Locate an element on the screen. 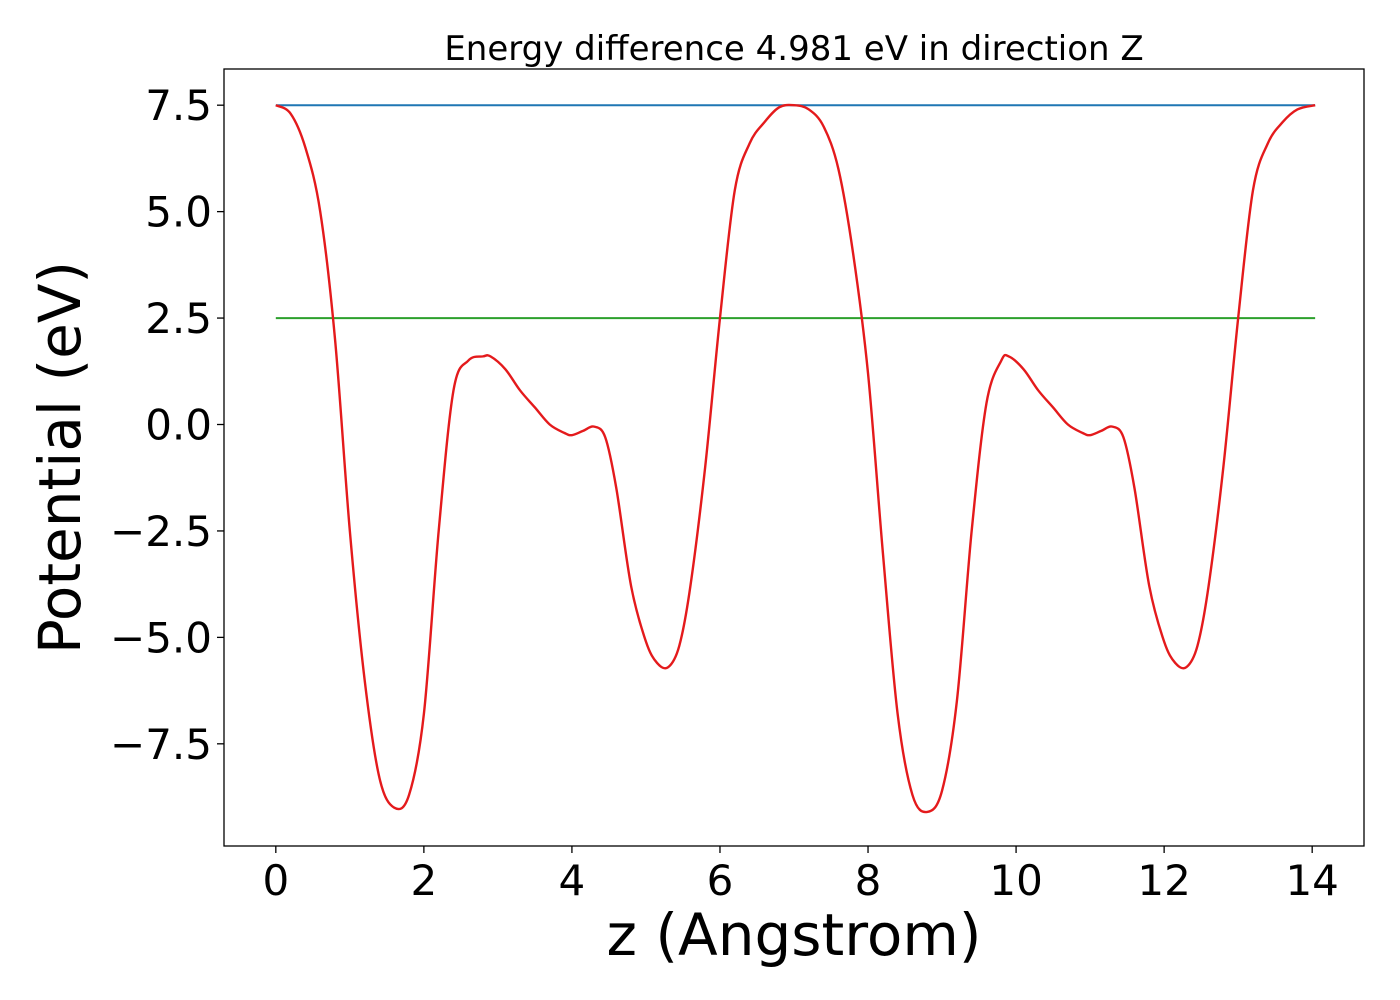  y-tick-label: 0.0 is located at coordinates (178, 425).